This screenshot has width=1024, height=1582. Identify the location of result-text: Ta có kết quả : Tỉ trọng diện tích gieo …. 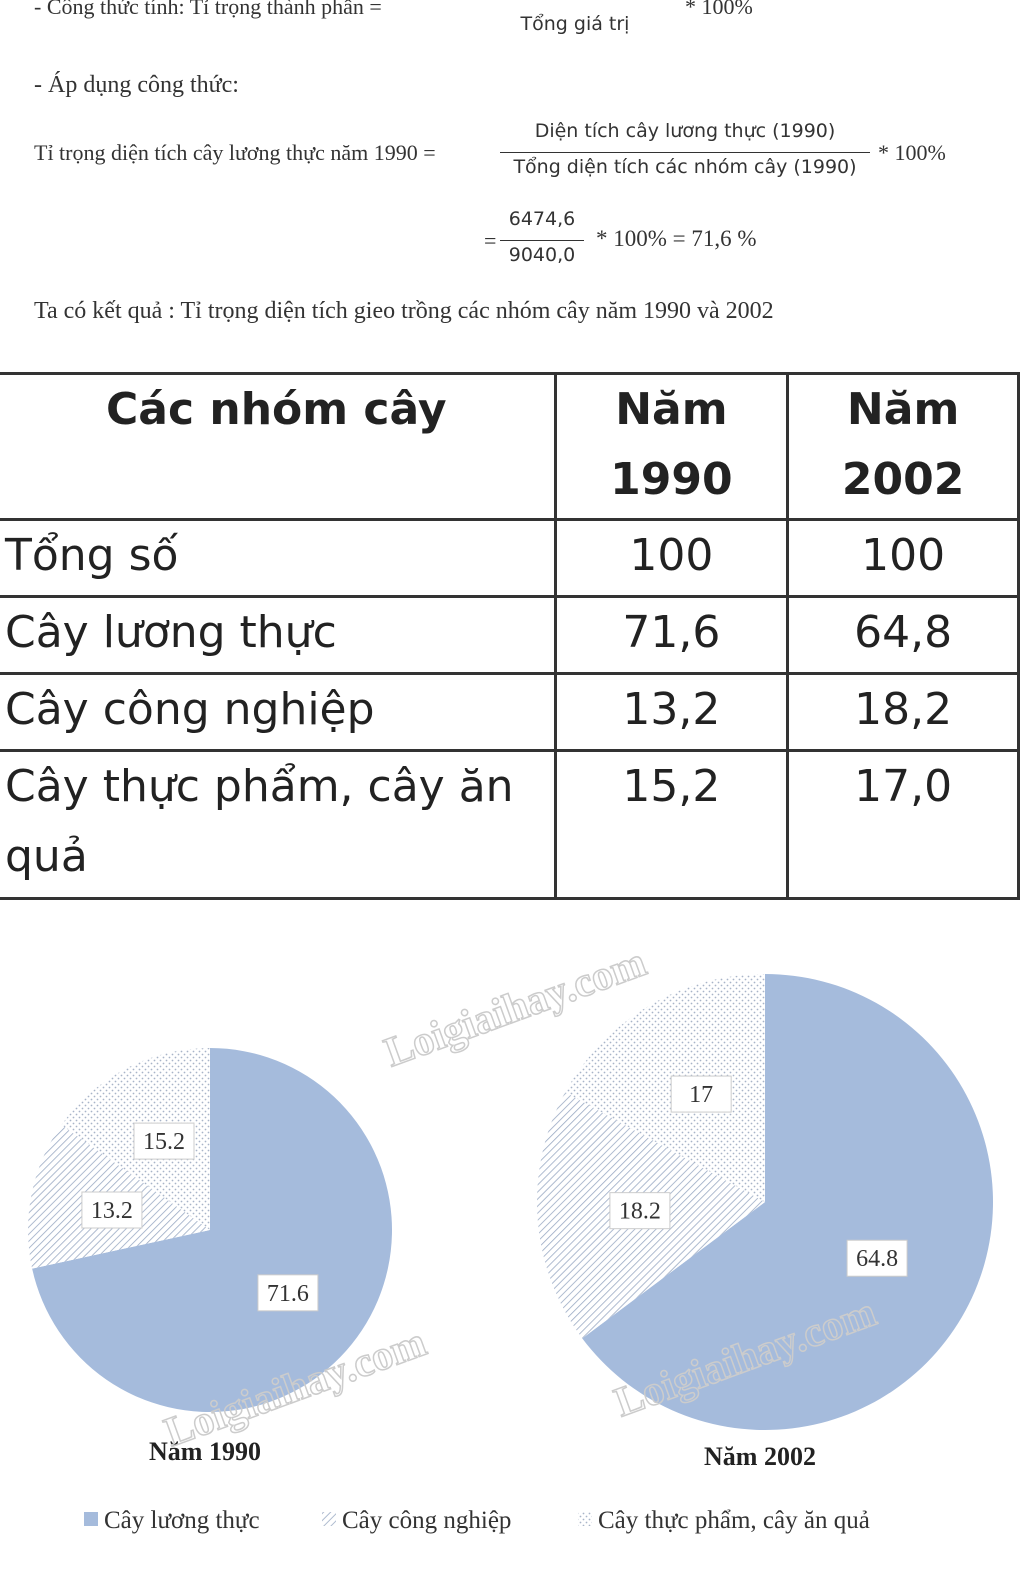
(404, 311).